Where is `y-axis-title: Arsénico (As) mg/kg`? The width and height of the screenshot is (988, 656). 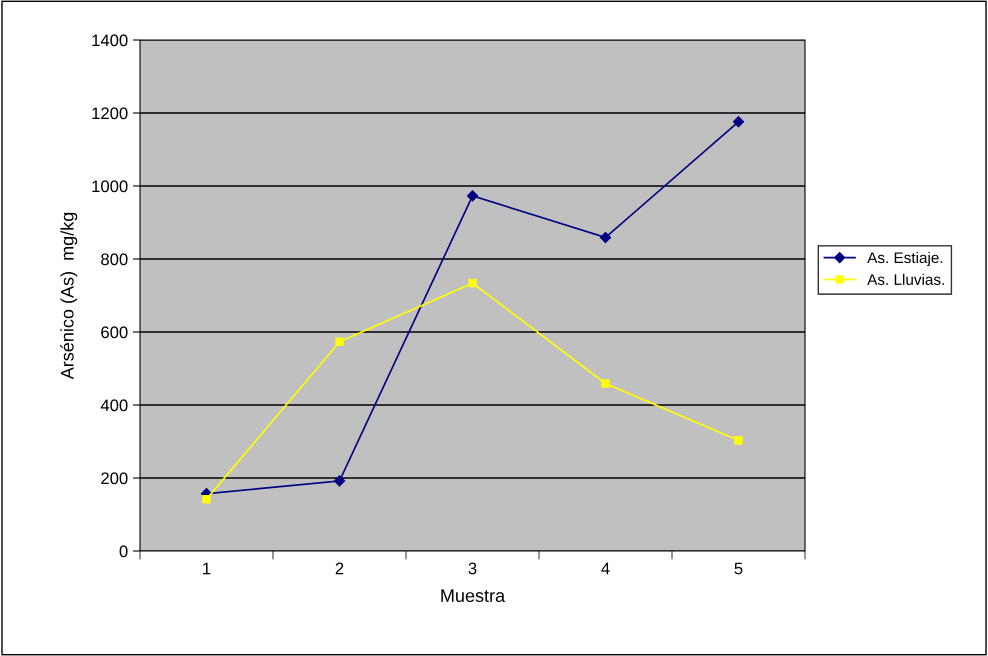 y-axis-title: Arsénico (As) mg/kg is located at coordinates (69, 296).